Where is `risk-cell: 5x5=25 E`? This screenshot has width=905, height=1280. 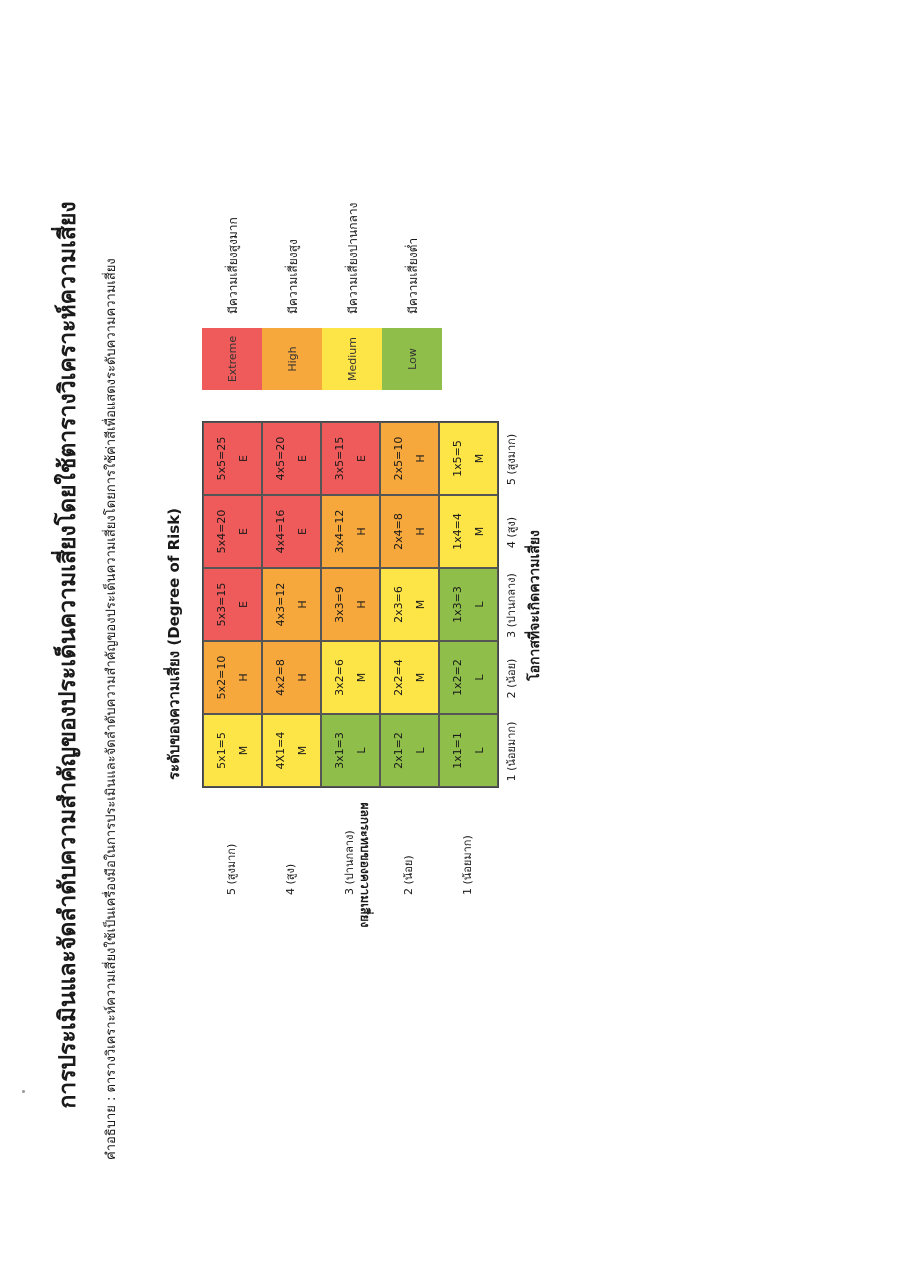
risk-cell: 5x5=25 E is located at coordinates (232, 458).